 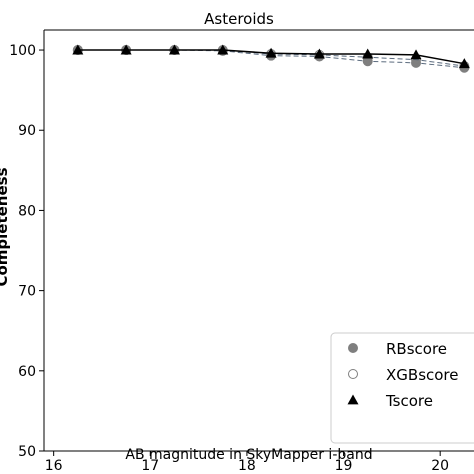 What do you see at coordinates (247, 466) in the screenshot?
I see `x-tick-label: 18` at bounding box center [247, 466].